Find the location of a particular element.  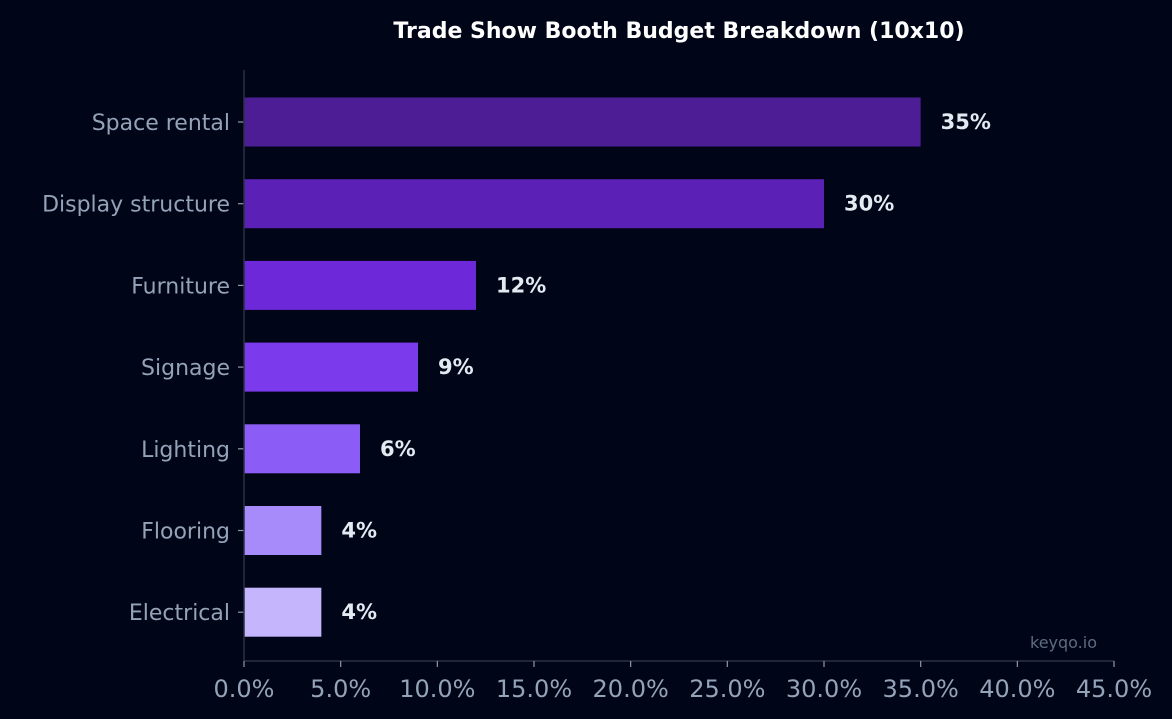

y-tick-label: Space rental is located at coordinates (161, 123).